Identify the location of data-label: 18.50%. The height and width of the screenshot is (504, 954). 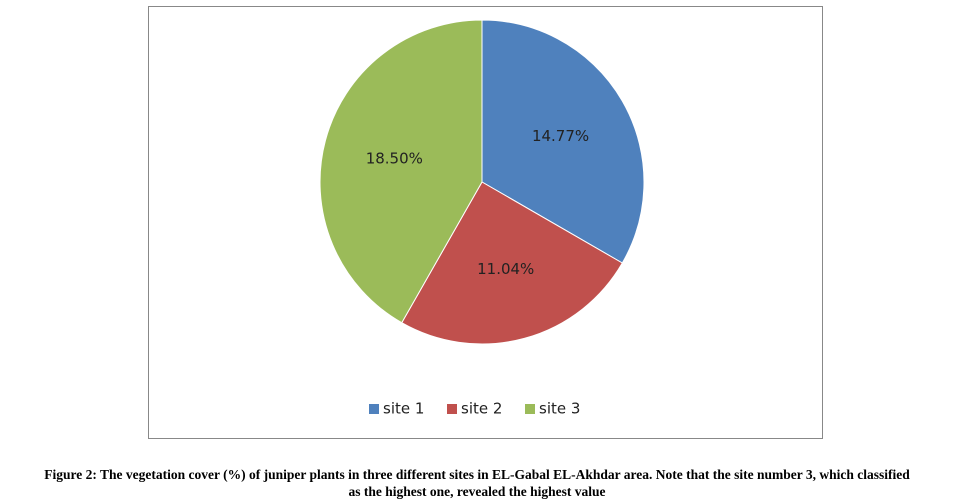
(394, 158).